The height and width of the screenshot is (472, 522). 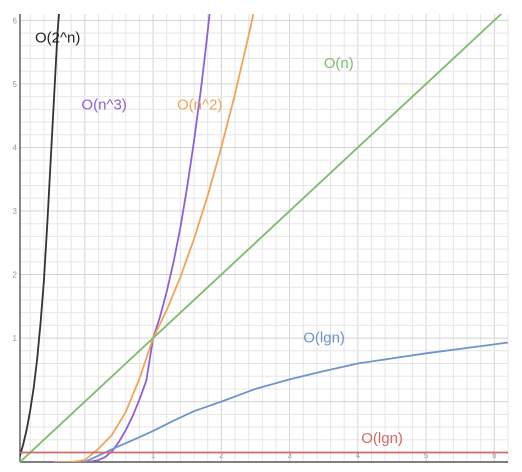 I want to click on x-tick-label: 5, so click(x=426, y=455).